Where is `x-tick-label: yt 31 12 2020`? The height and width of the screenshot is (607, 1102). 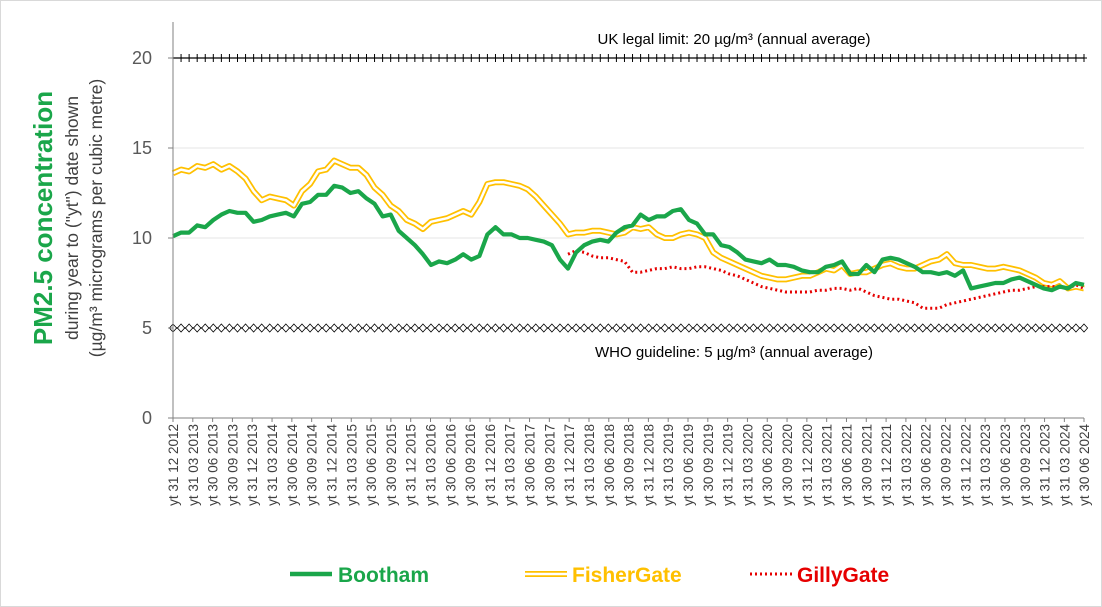
x-tick-label: yt 31 12 2020 is located at coordinates (807, 465).